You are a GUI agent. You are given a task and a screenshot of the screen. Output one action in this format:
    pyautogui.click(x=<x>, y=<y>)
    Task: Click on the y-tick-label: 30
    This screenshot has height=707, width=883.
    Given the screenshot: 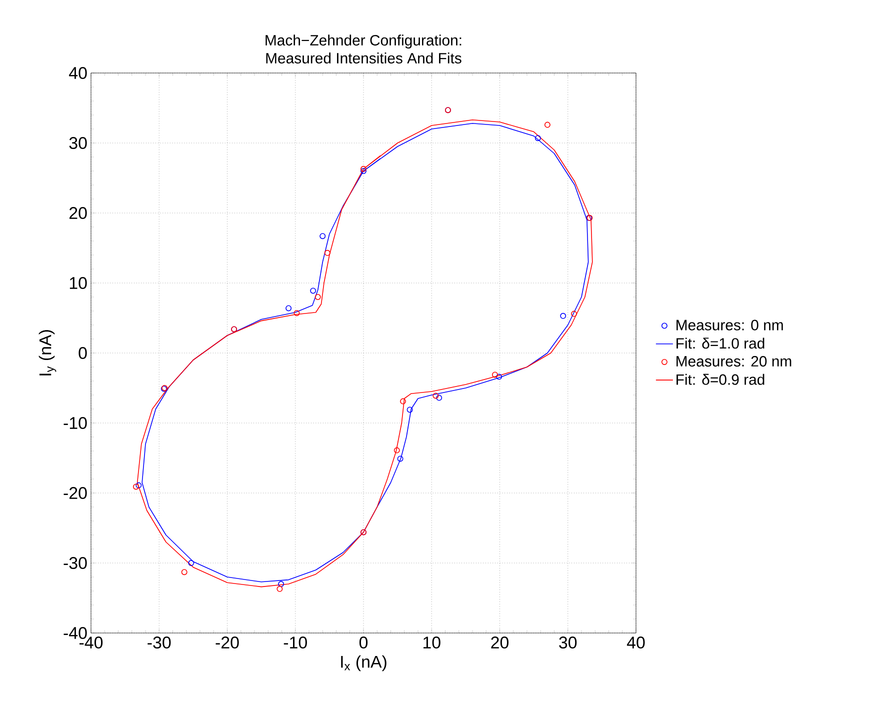 What is the action you would take?
    pyautogui.click(x=78, y=143)
    